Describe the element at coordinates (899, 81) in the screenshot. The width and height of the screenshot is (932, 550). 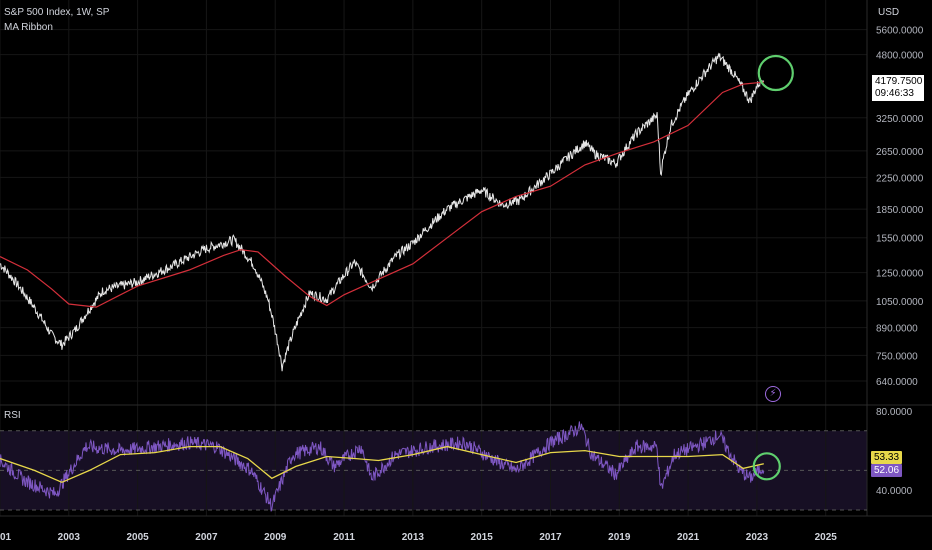
I see `current-price: 4179.7500` at that location.